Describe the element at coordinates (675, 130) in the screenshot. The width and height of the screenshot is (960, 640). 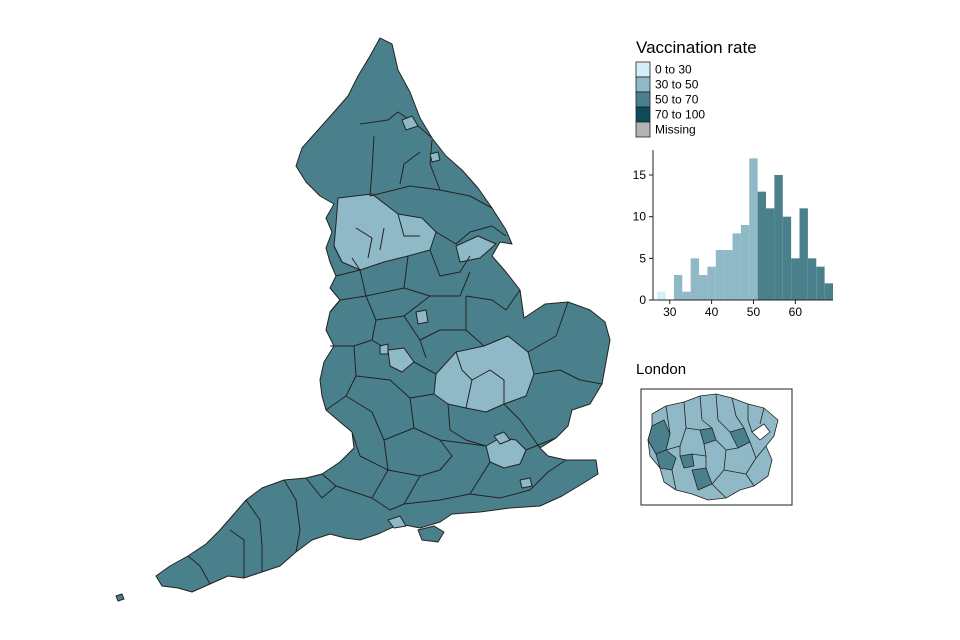
I see `legend-label: Missing` at that location.